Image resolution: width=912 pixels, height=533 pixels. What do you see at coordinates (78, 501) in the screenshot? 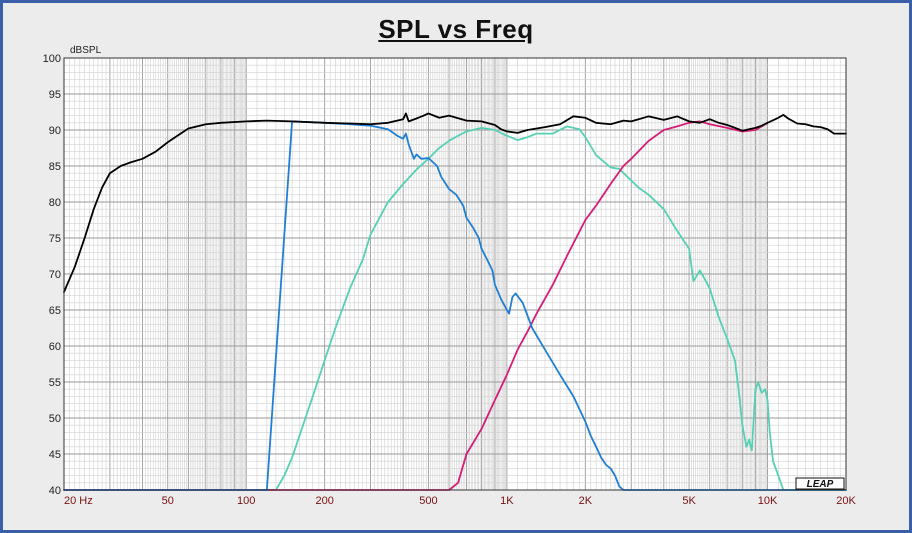
I see `x-tick-label: 20 Hz` at bounding box center [78, 501].